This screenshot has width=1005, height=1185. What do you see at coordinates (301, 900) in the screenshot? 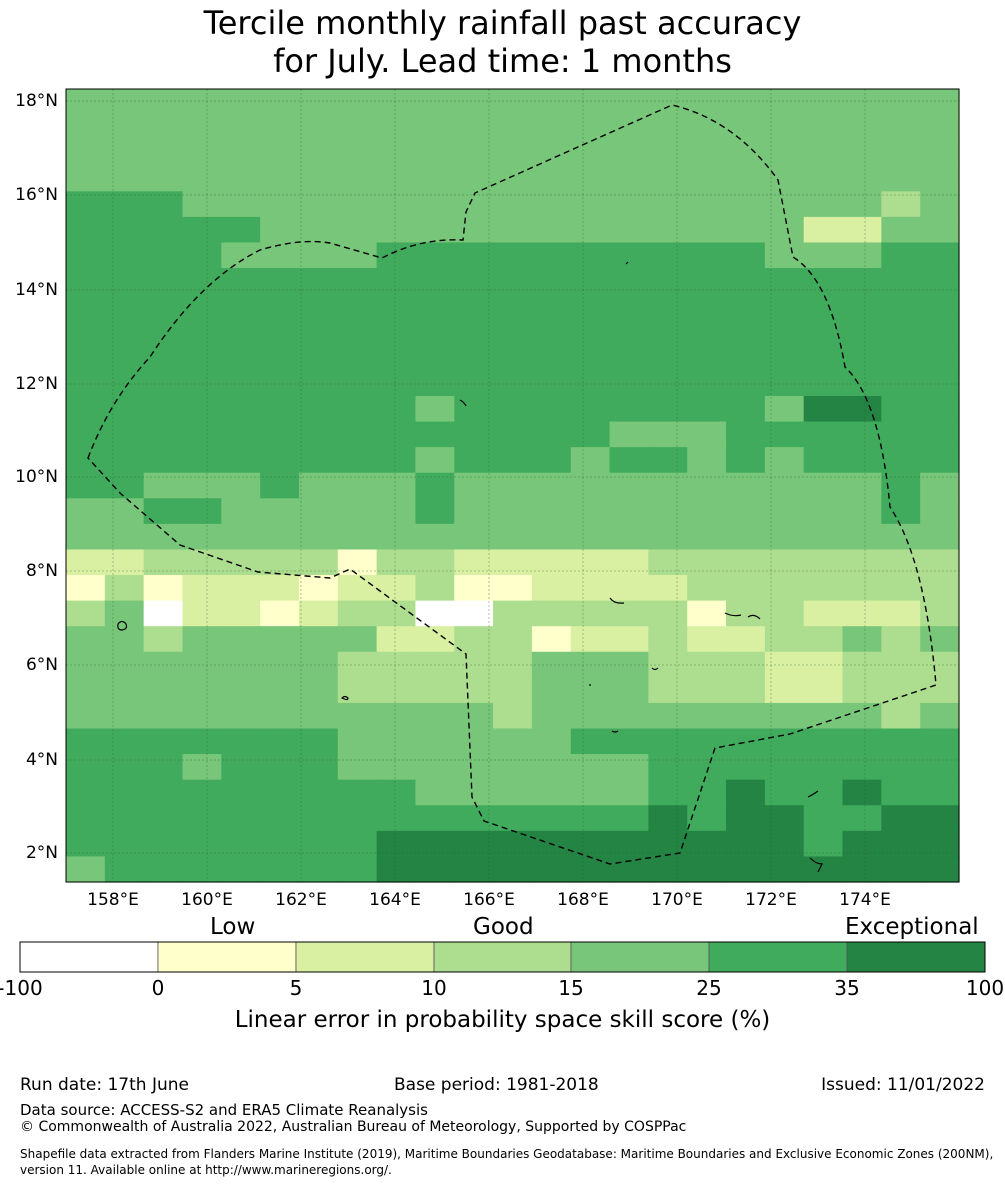
I see `lon-label: 162°E` at bounding box center [301, 900].